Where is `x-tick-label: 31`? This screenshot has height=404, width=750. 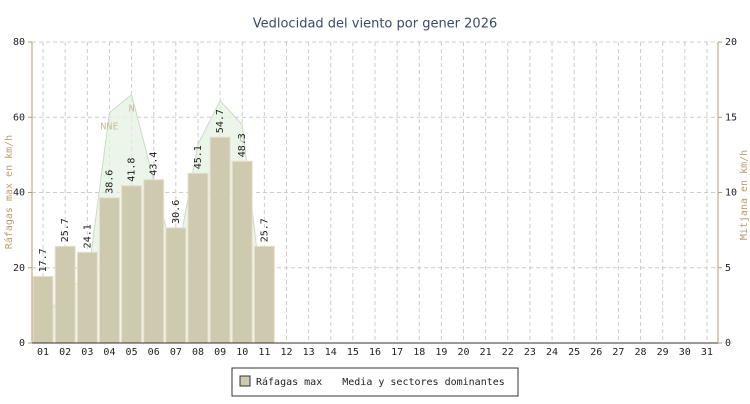 x-tick-label: 31 is located at coordinates (707, 352).